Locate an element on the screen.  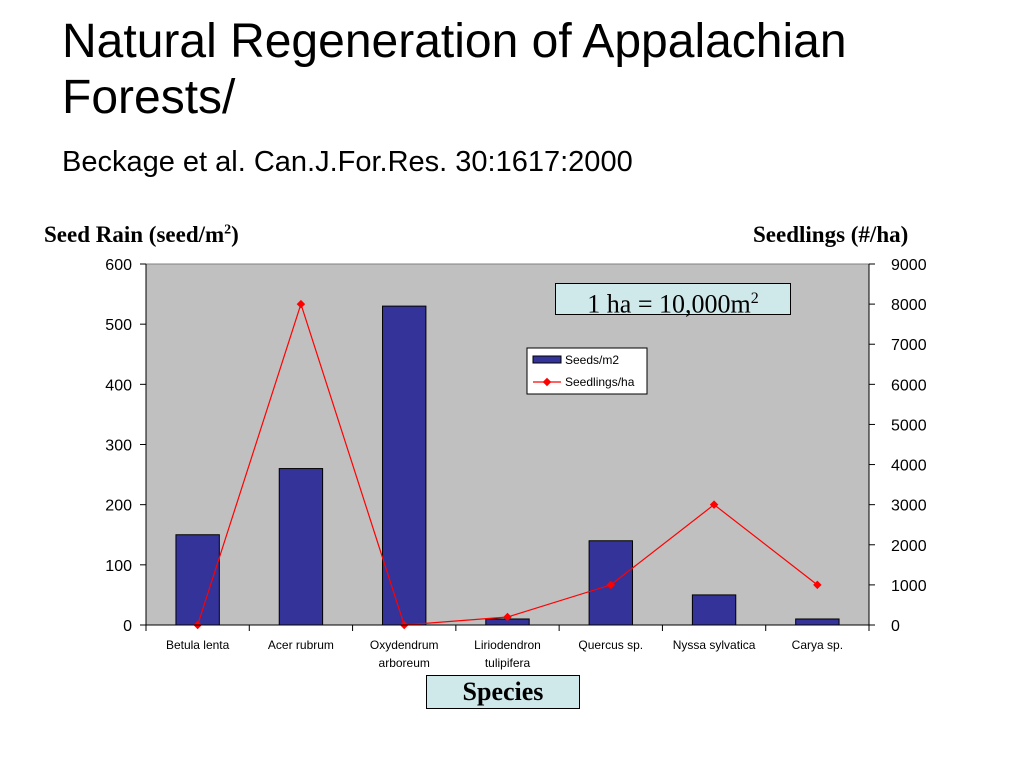
right-tick-label: 7000 is located at coordinates (909, 345).